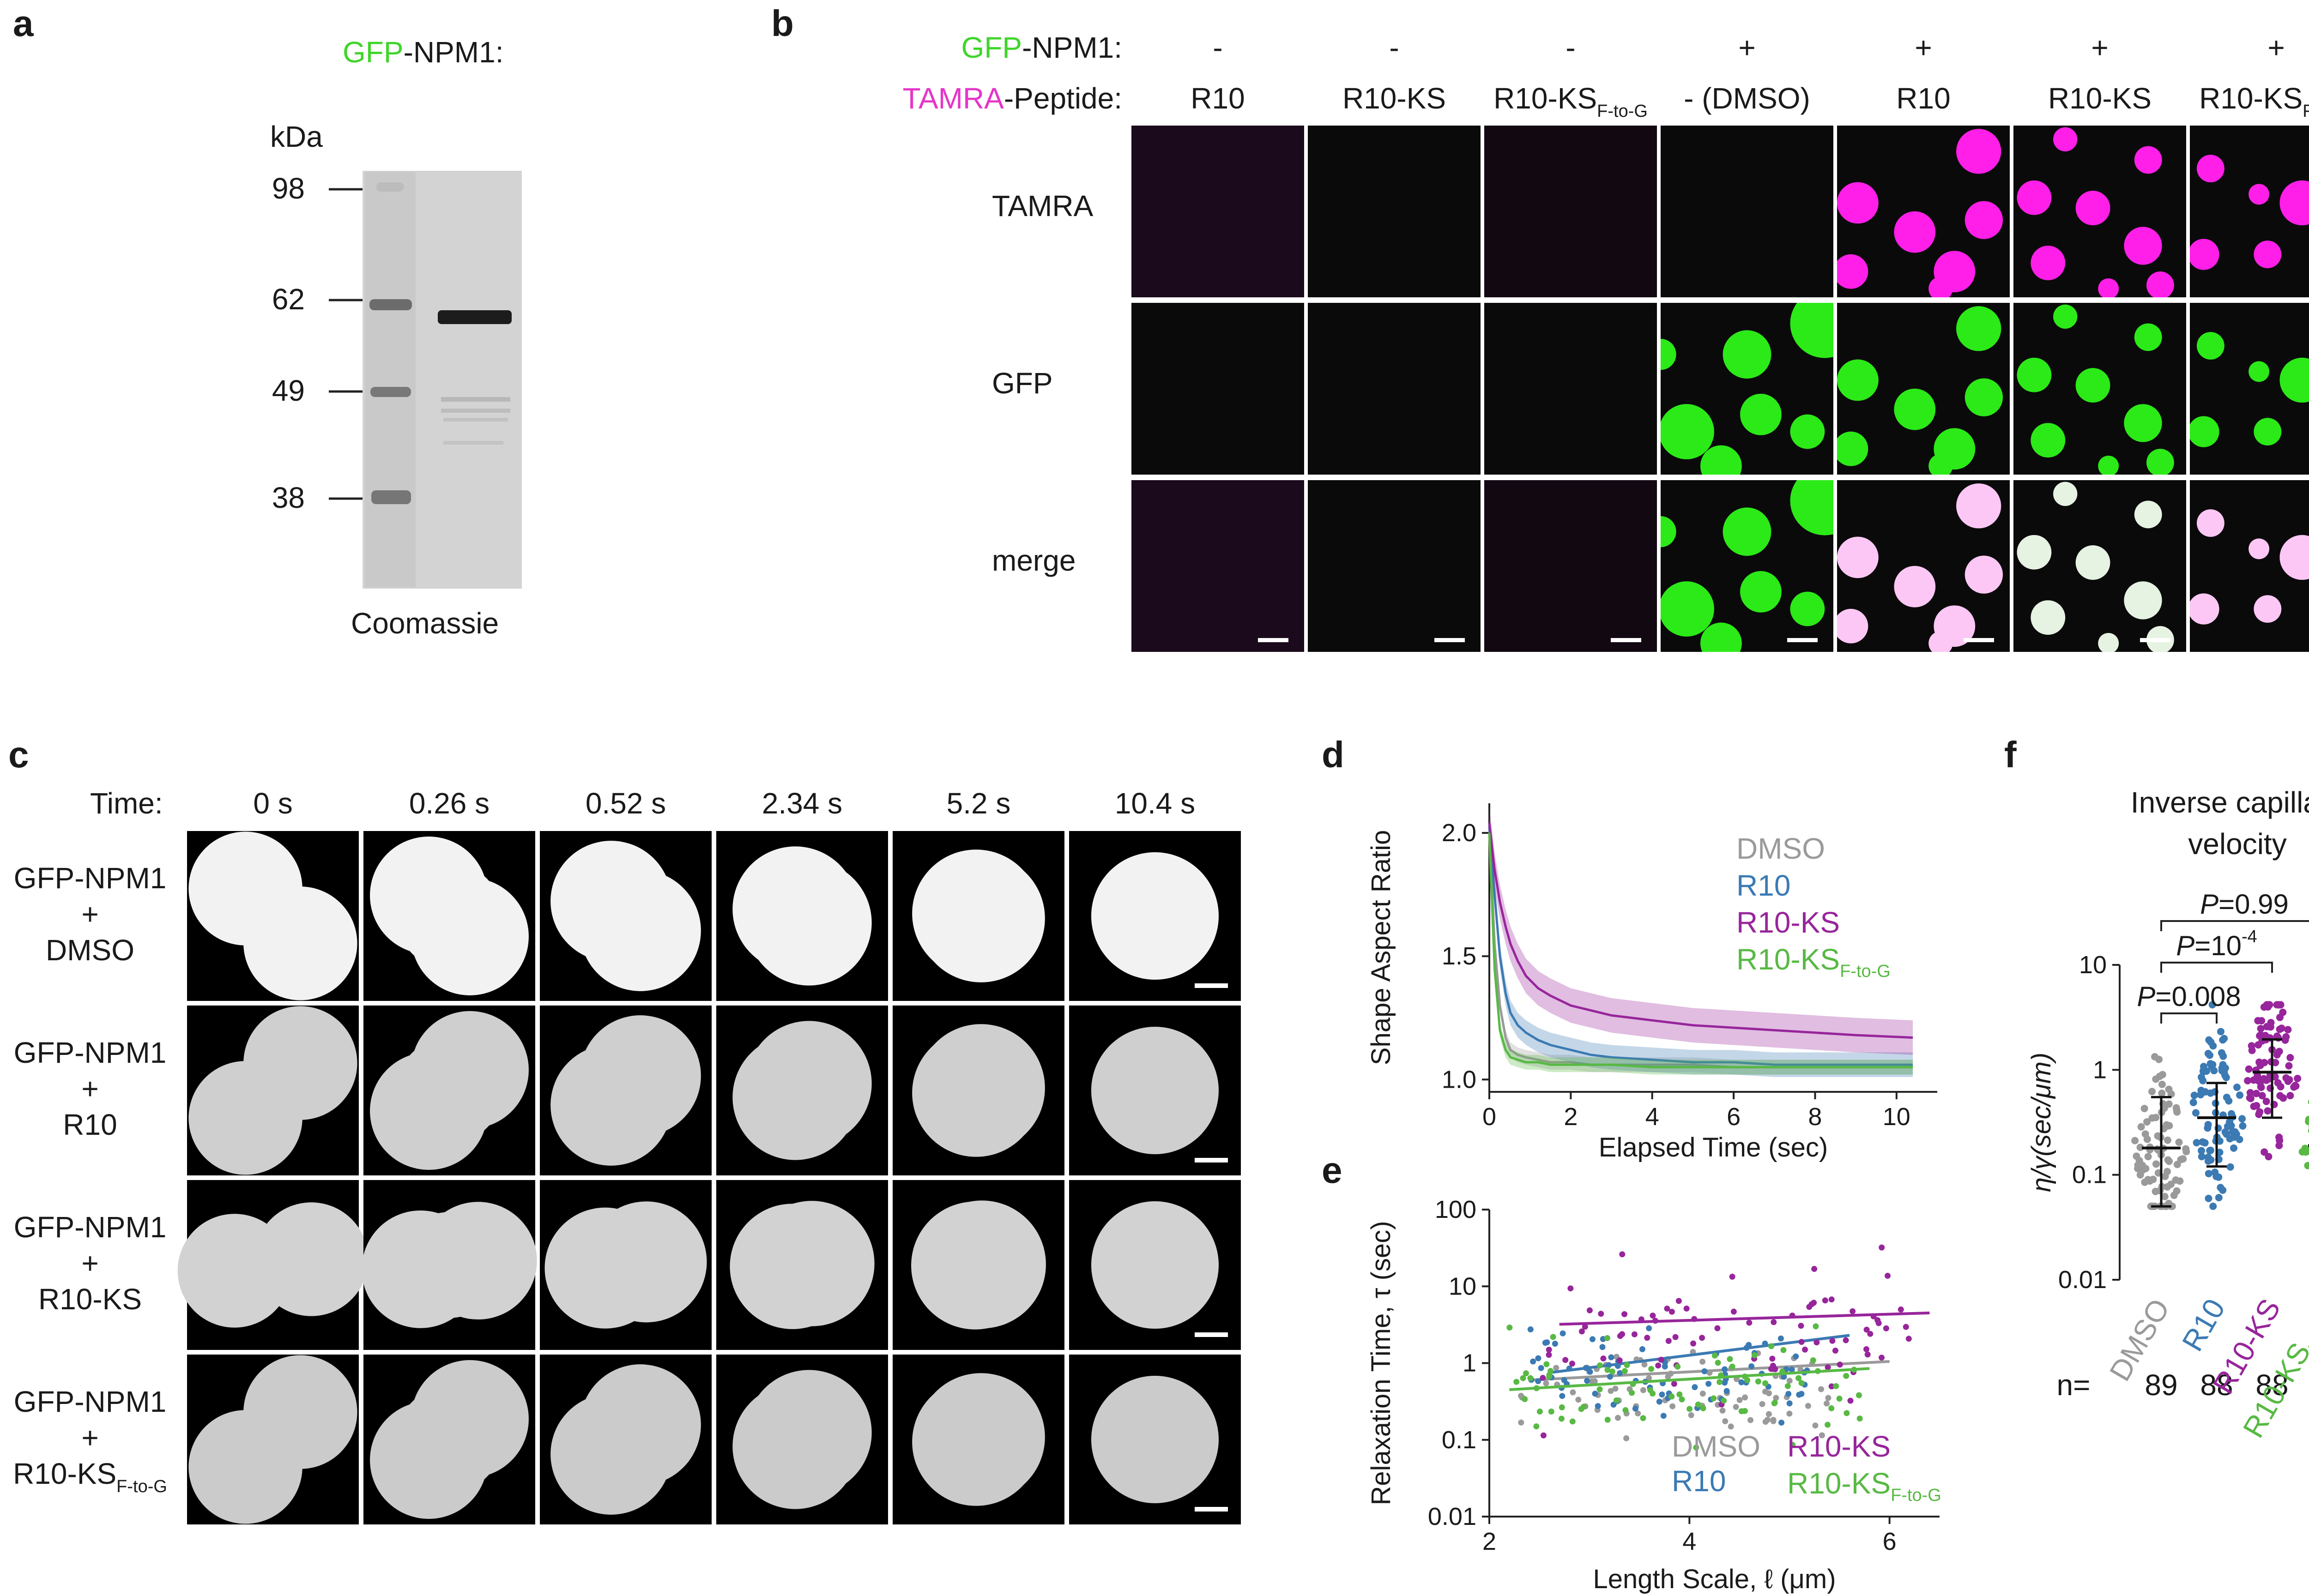 This screenshot has height=1596, width=2309. I want to click on tile-r1-c4, so click(1747, 211).